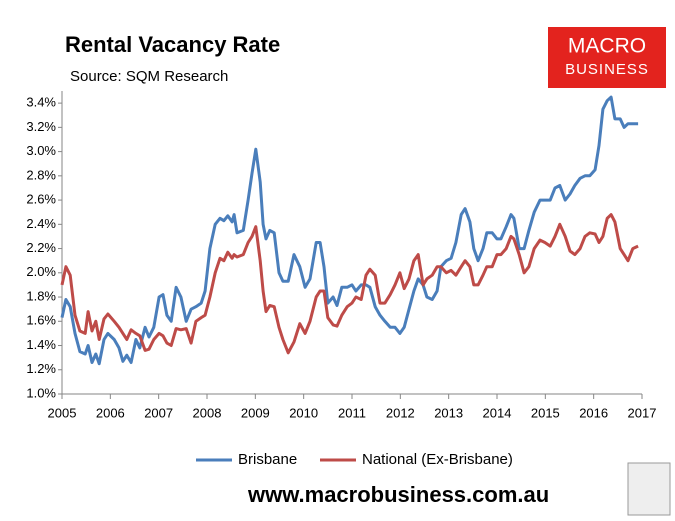  What do you see at coordinates (352, 412) in the screenshot?
I see `x-tick-label: 2011` at bounding box center [352, 412].